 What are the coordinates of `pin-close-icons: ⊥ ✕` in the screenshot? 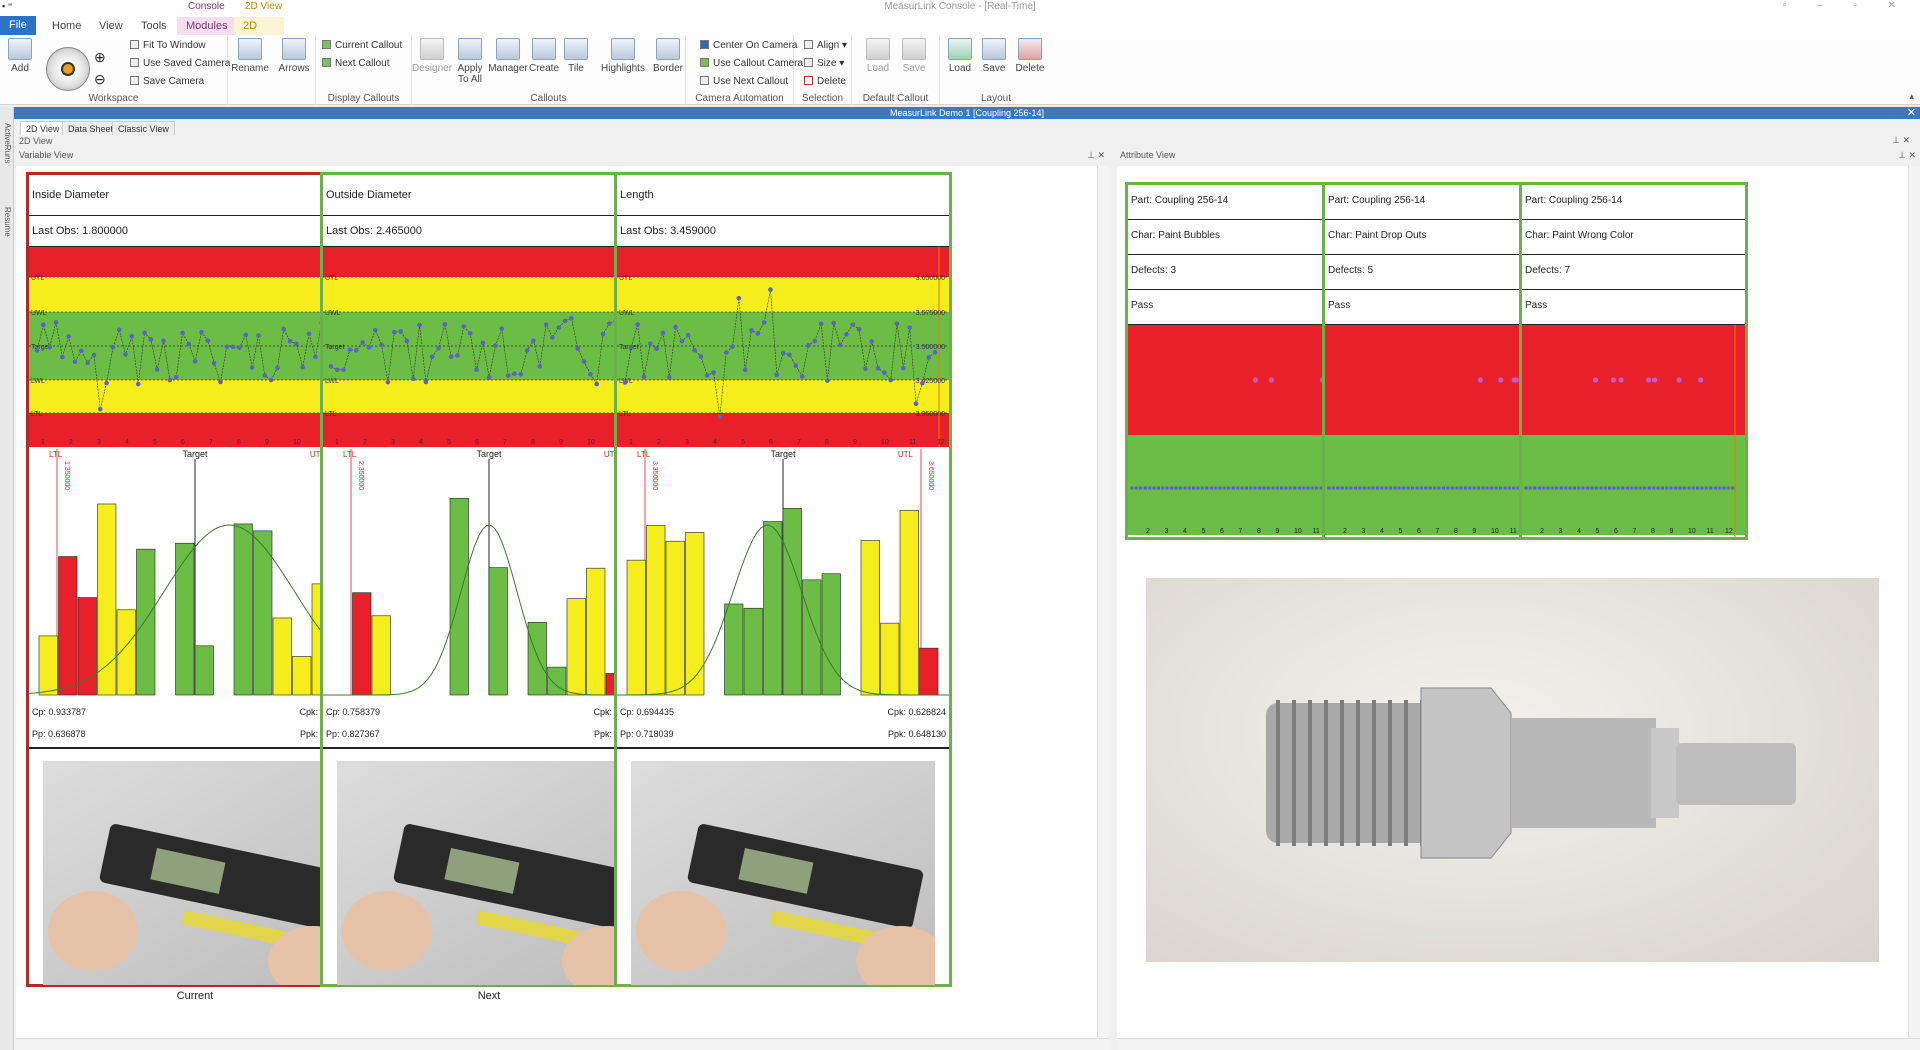 It's located at (1901, 140).